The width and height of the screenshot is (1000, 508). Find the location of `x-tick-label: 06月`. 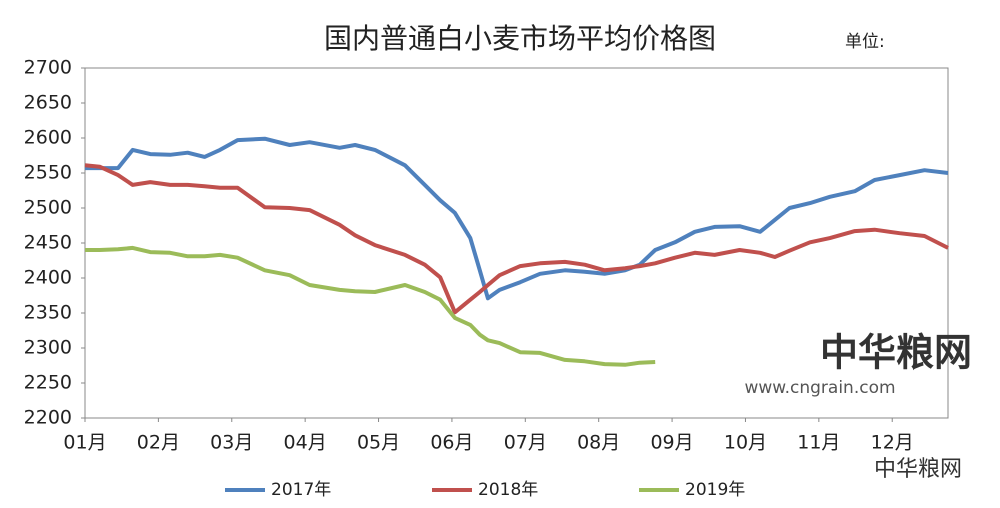

x-tick-label: 06月 is located at coordinates (451, 443).